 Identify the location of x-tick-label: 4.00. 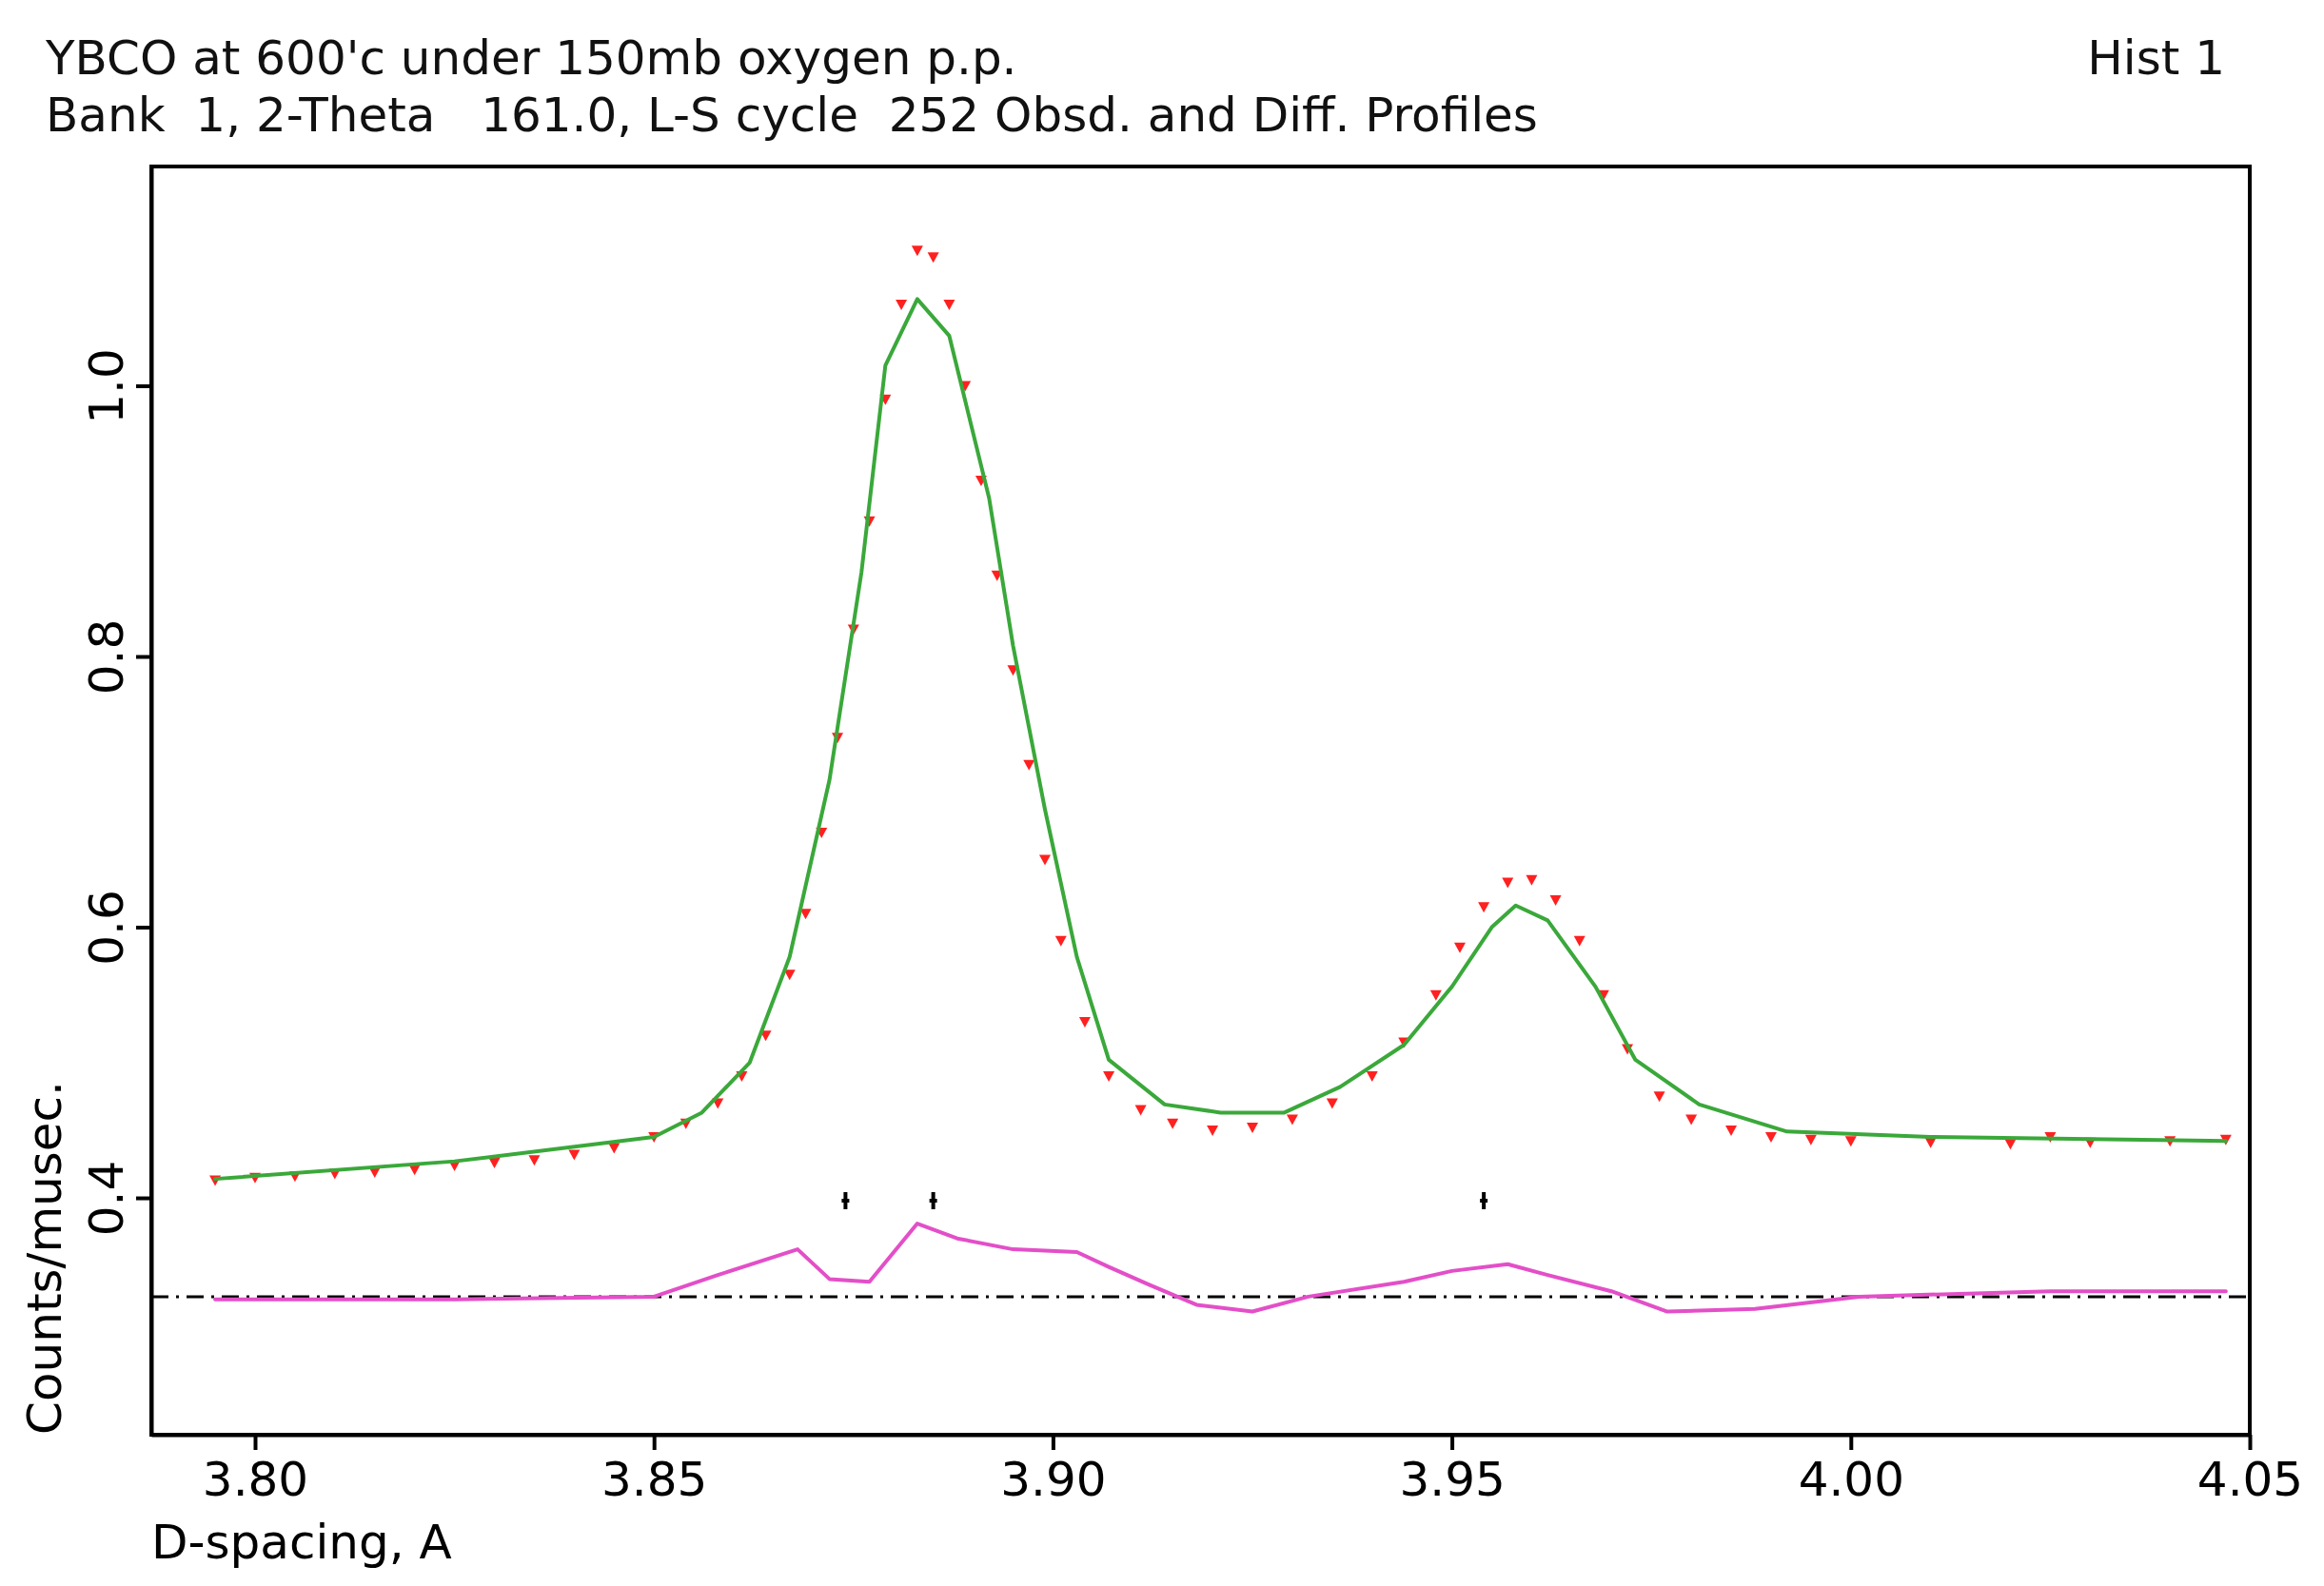
(1851, 1479).